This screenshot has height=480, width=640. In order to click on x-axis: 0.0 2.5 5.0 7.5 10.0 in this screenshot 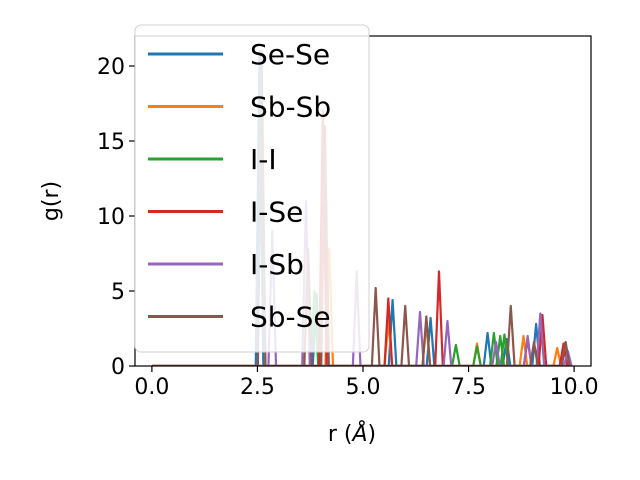, I will do `click(366, 383)`.